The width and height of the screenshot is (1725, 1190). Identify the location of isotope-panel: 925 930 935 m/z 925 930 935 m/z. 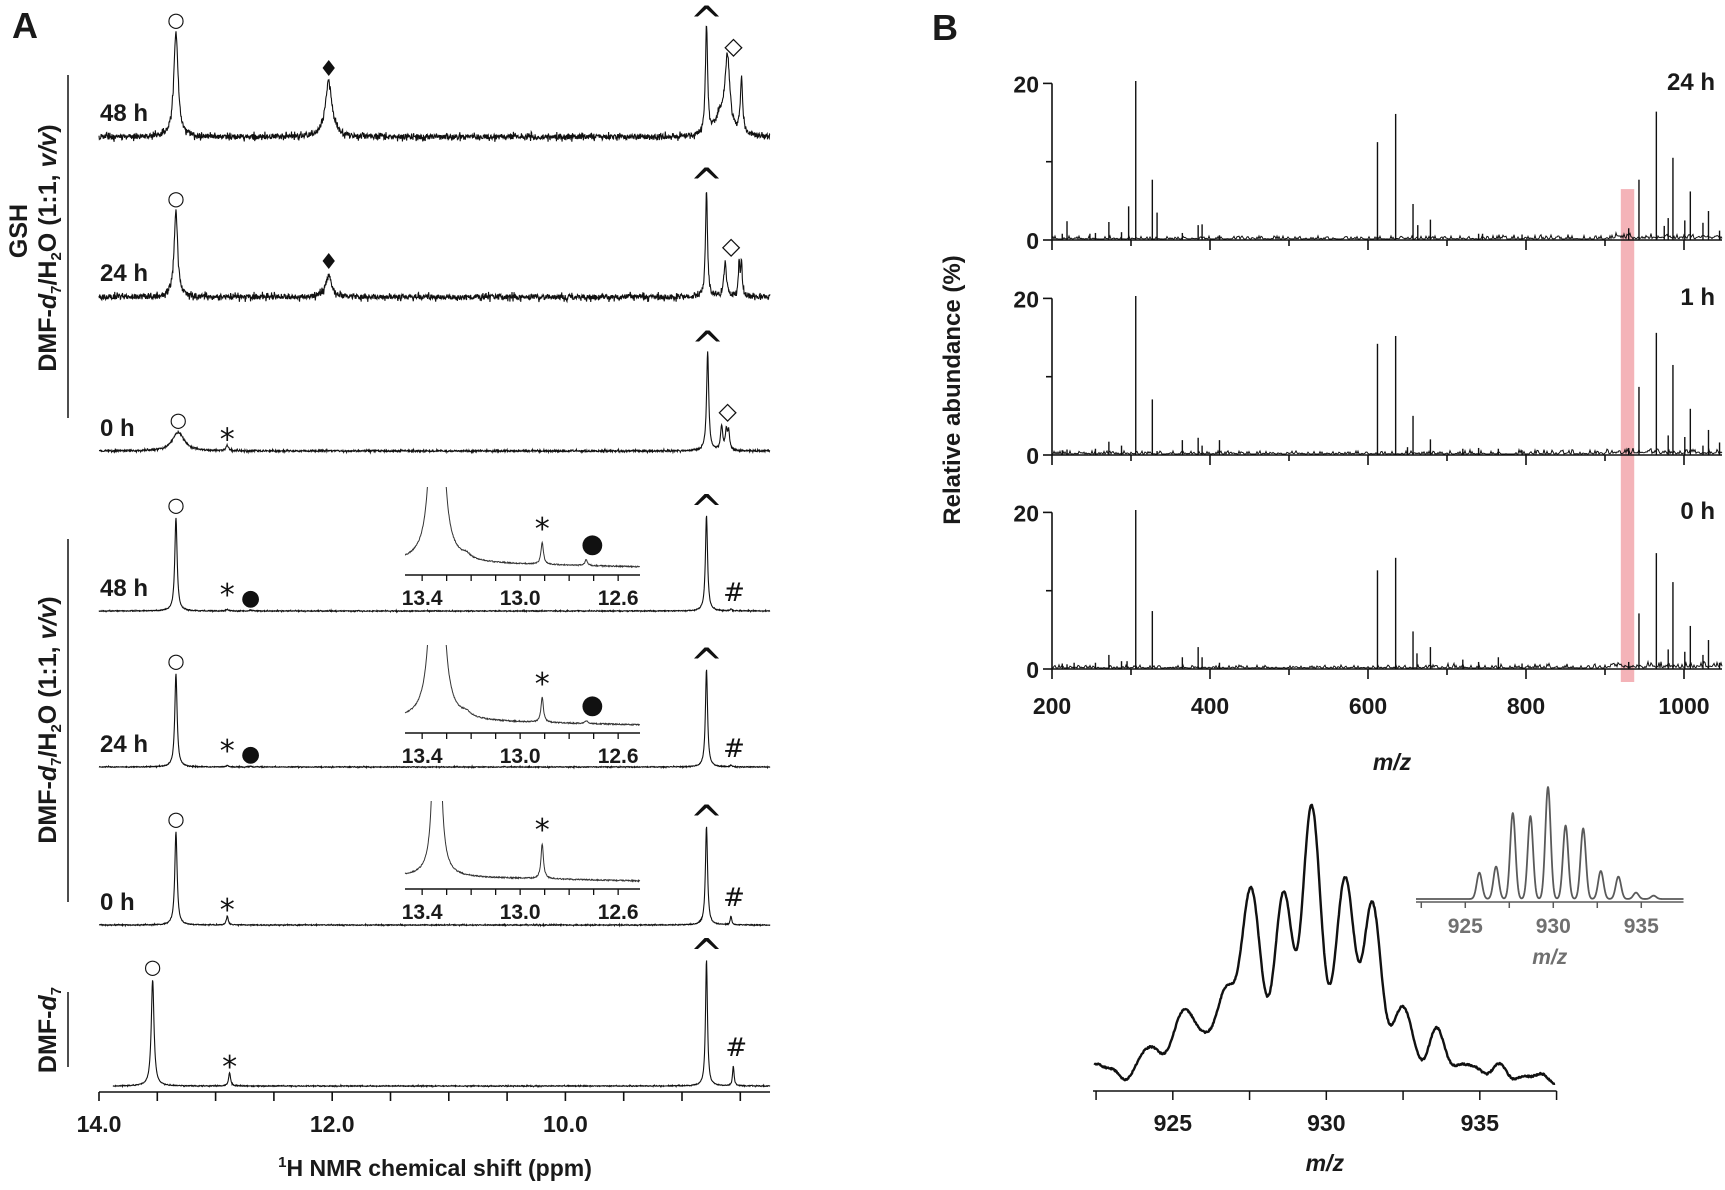
(1389, 981).